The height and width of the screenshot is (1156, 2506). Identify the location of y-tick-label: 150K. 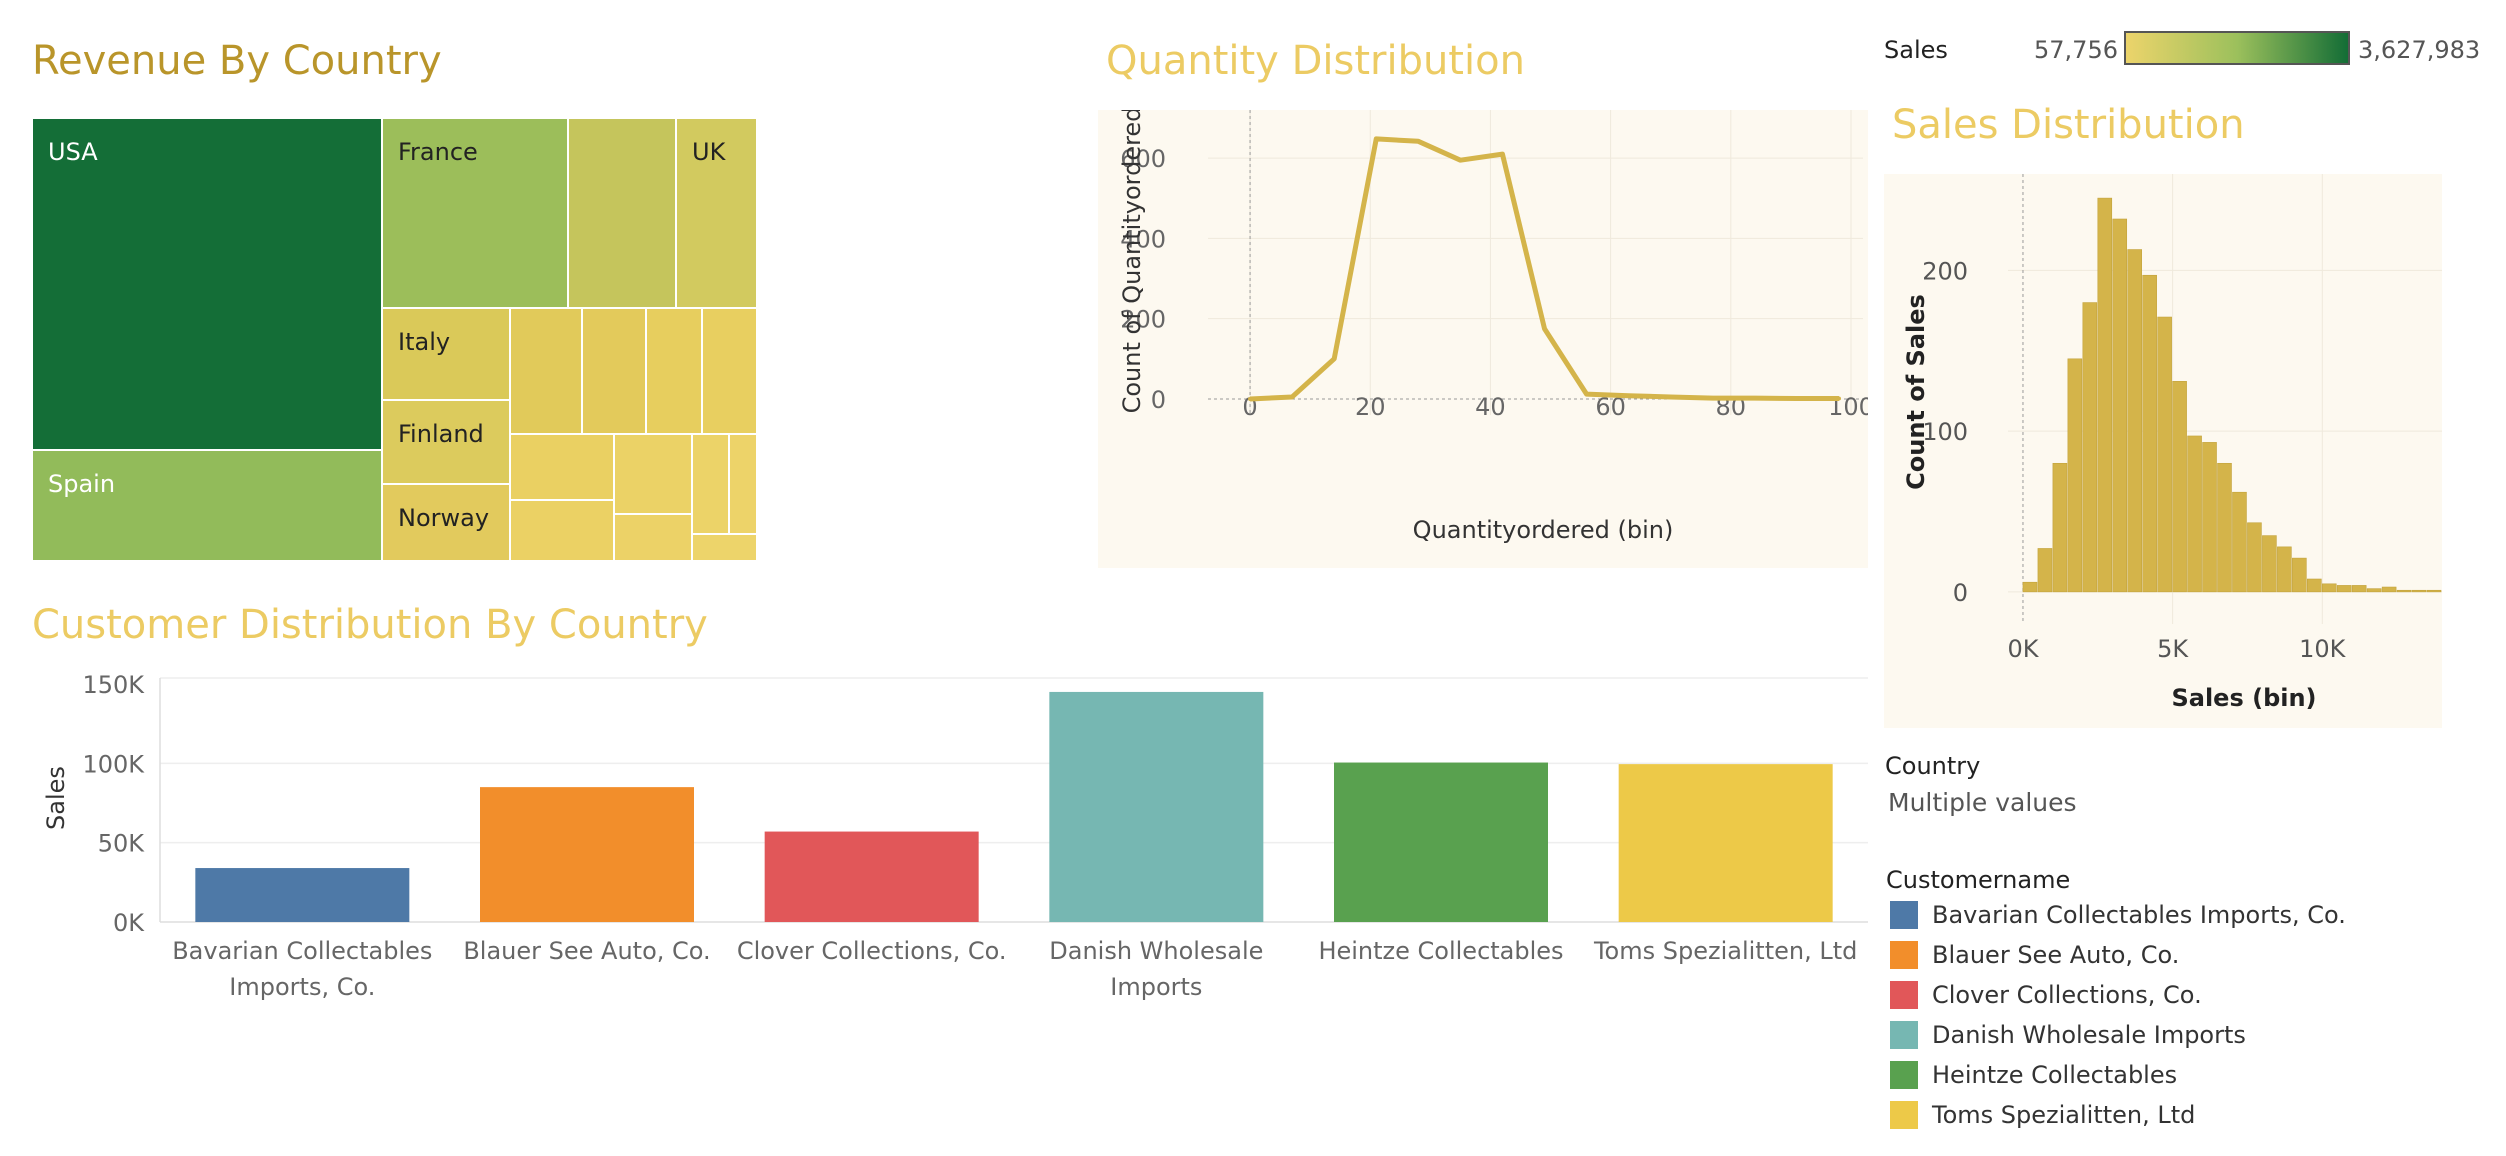
(113, 685).